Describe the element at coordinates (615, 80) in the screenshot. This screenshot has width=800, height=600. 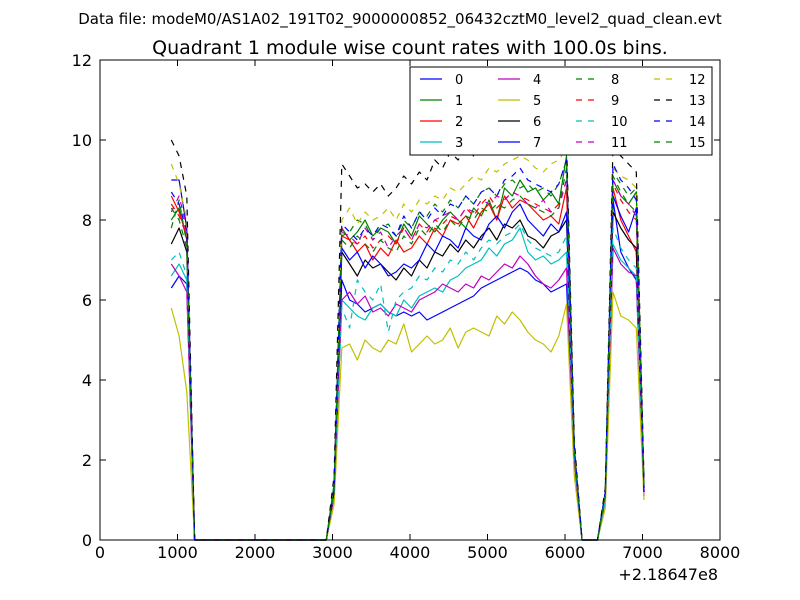
I see `legend-label-8: 8` at that location.